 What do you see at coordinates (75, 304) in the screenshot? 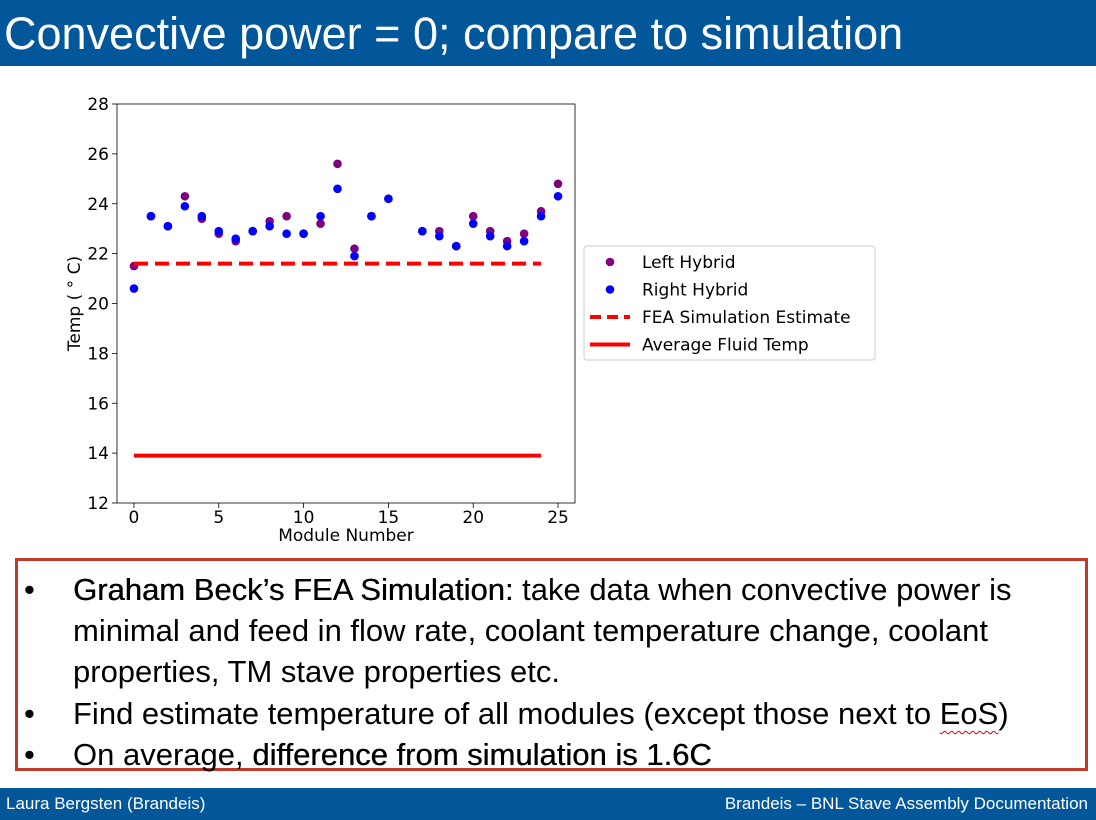
I see `y-axis-label: Temp ( ° C)` at bounding box center [75, 304].